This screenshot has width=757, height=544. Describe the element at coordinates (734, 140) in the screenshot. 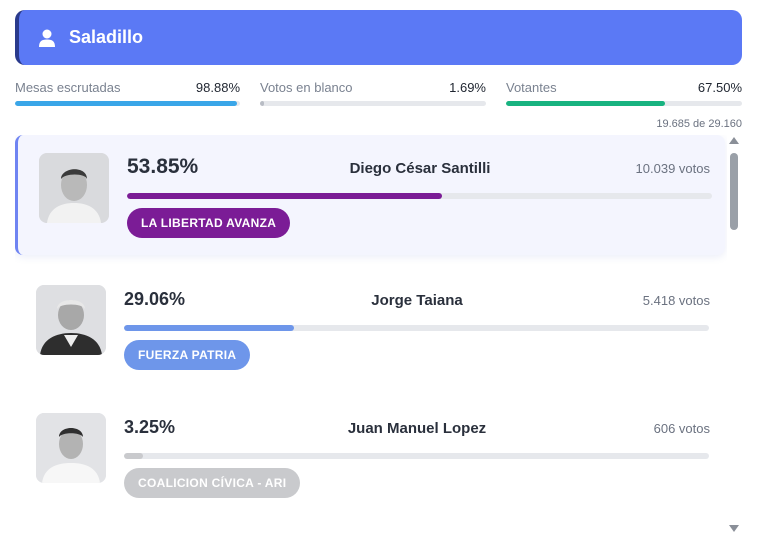

I see `scroll-up-icon` at that location.